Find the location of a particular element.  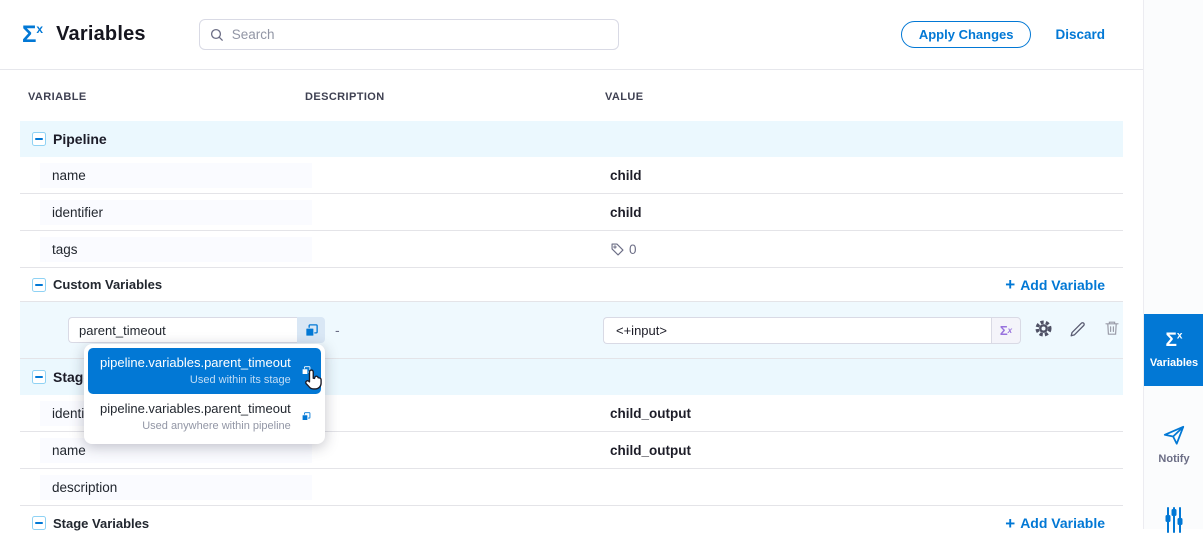

header-actions: Apply Changes Discard is located at coordinates (1002, 34).